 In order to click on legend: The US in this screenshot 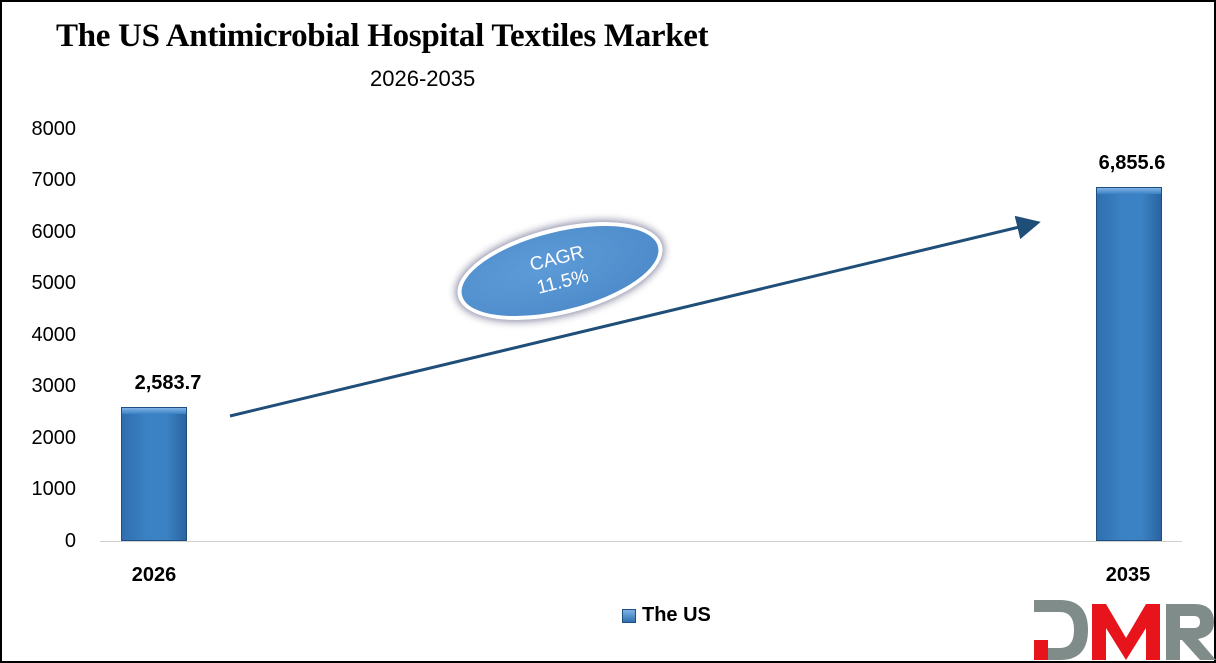, I will do `click(666, 615)`.